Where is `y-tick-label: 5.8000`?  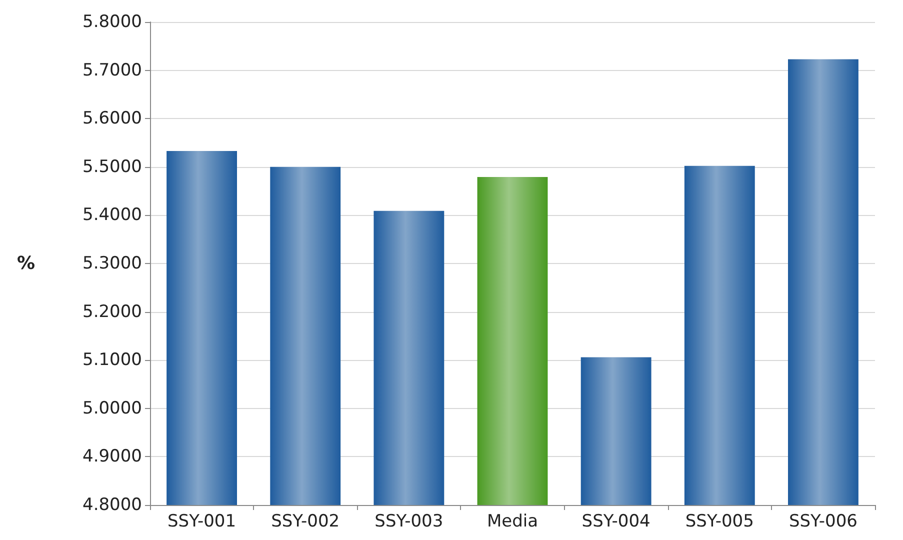
y-tick-label: 5.8000 is located at coordinates (112, 22).